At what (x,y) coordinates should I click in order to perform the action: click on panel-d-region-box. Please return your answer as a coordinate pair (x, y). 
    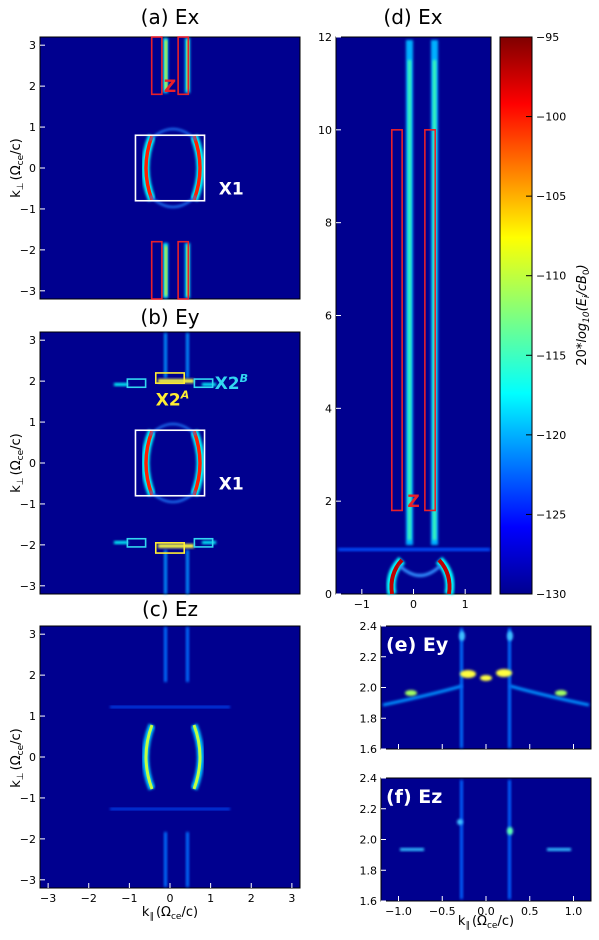
    Looking at the image, I should click on (430, 320).